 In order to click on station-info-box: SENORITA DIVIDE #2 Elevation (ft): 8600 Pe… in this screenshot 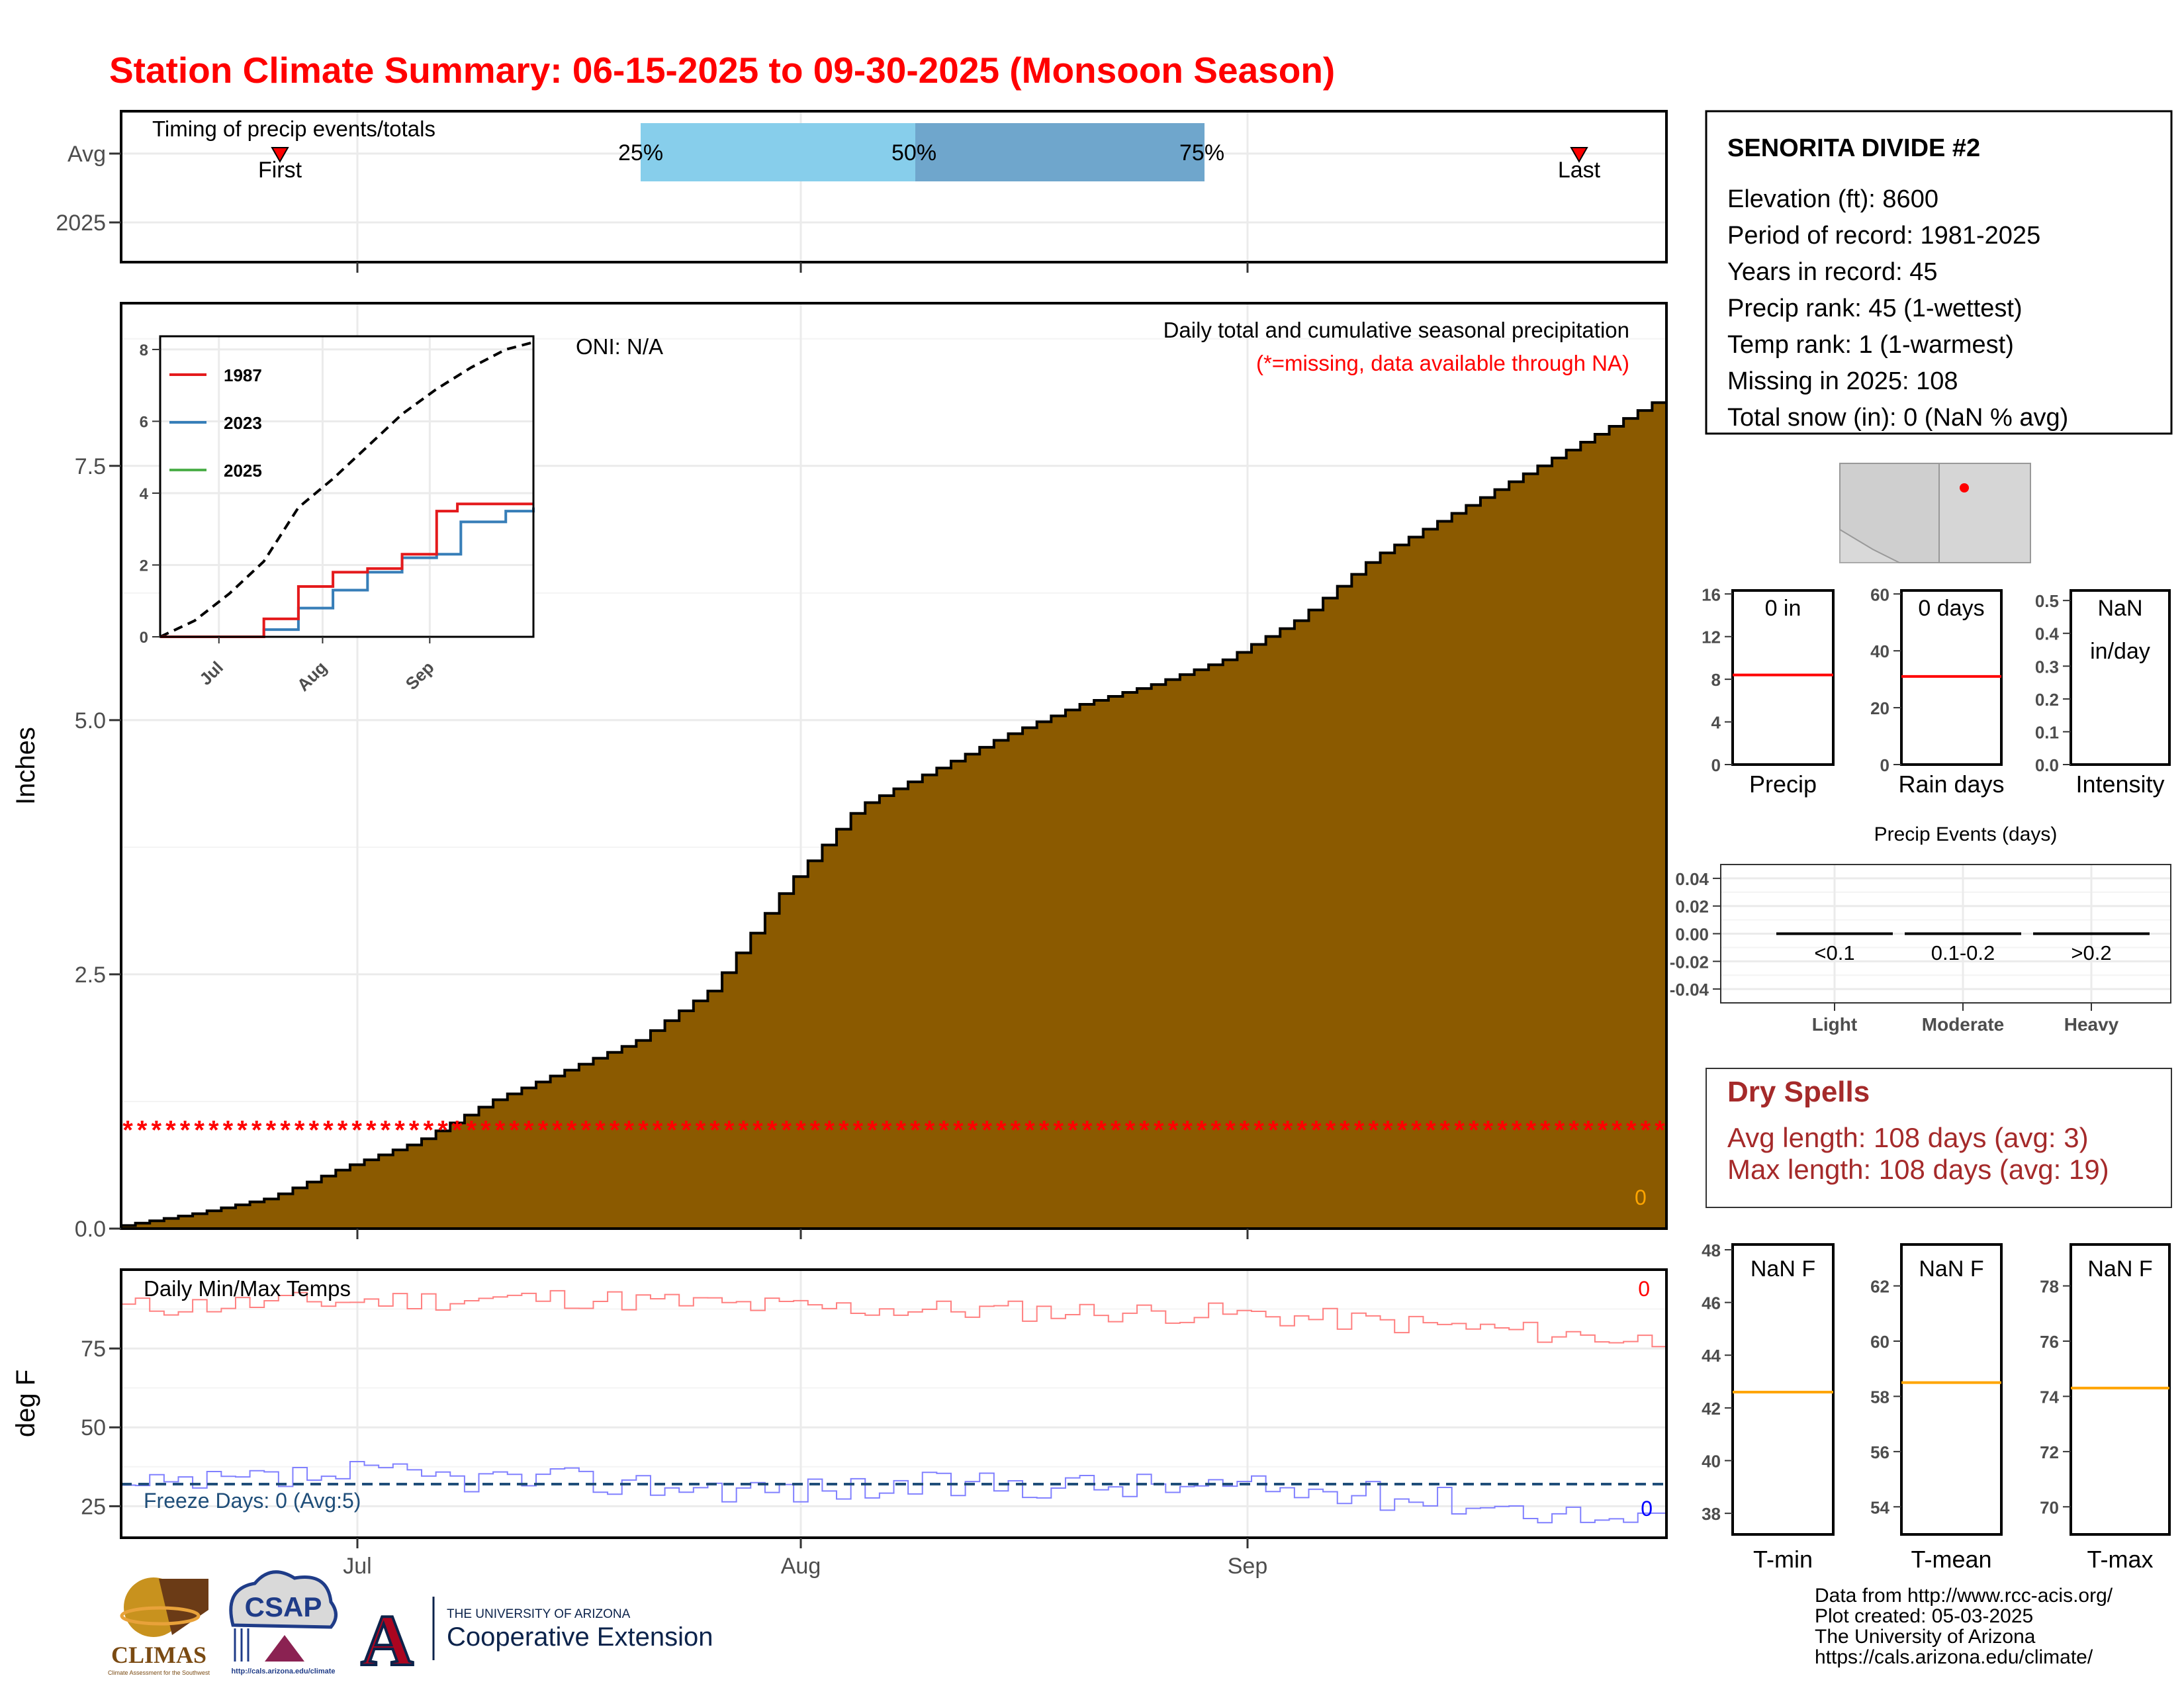, I will do `click(1939, 272)`.